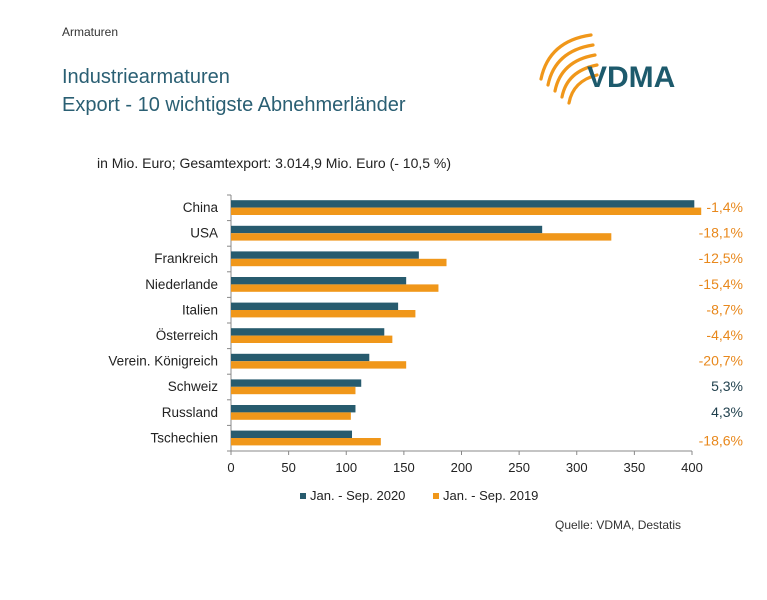  Describe the element at coordinates (184, 437) in the screenshot. I see `category-label: Tschechien` at that location.